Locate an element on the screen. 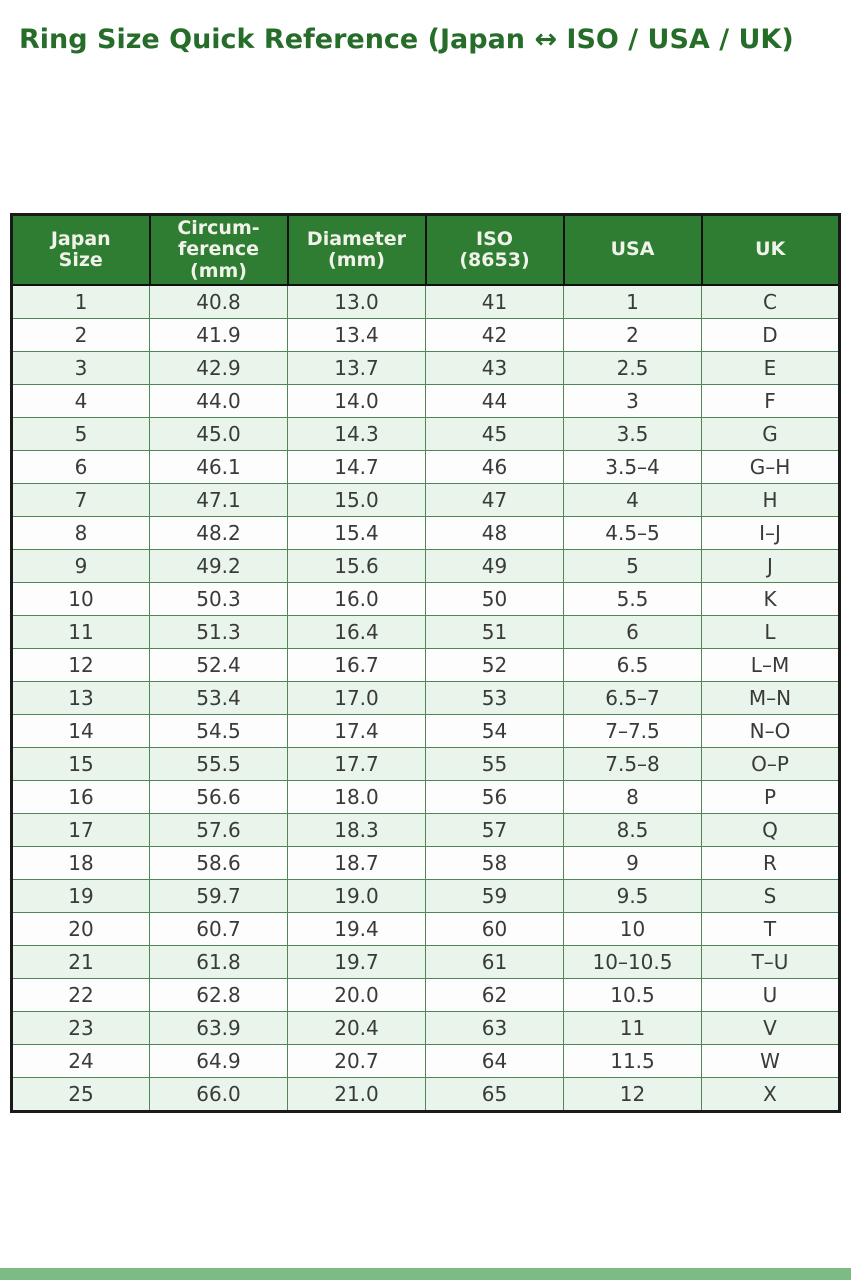  cell-uk: L is located at coordinates (771, 631).